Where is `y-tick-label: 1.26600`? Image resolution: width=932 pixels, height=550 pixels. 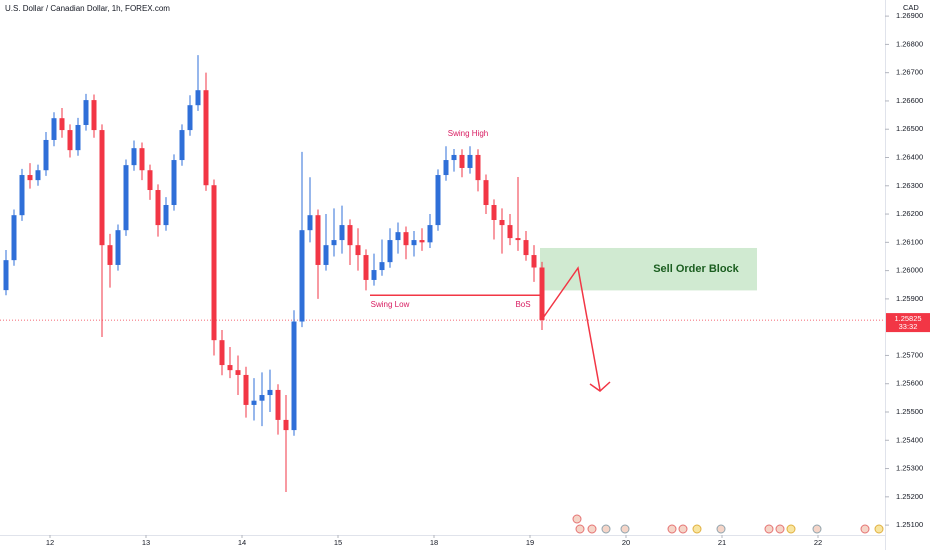
y-tick-label: 1.26600 is located at coordinates (909, 100).